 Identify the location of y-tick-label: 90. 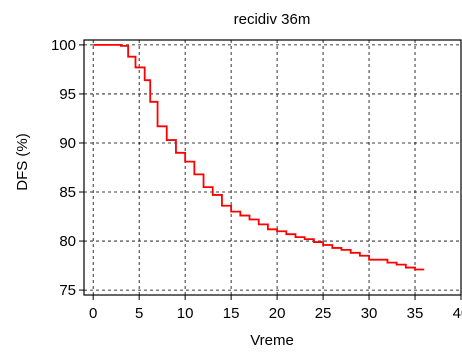
(67, 143).